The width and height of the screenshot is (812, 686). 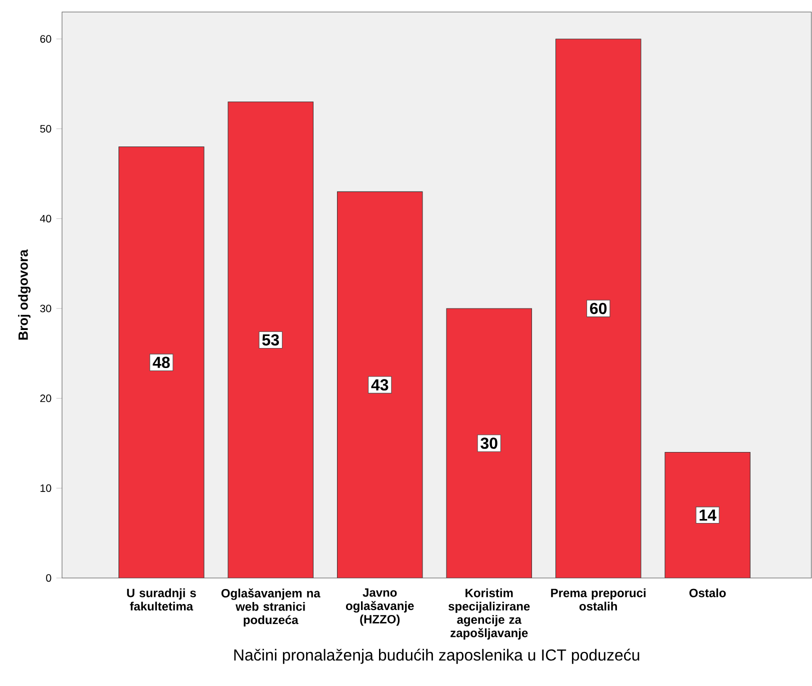 What do you see at coordinates (161, 599) in the screenshot?
I see `x-tick-label: U suradnji s fakultetima` at bounding box center [161, 599].